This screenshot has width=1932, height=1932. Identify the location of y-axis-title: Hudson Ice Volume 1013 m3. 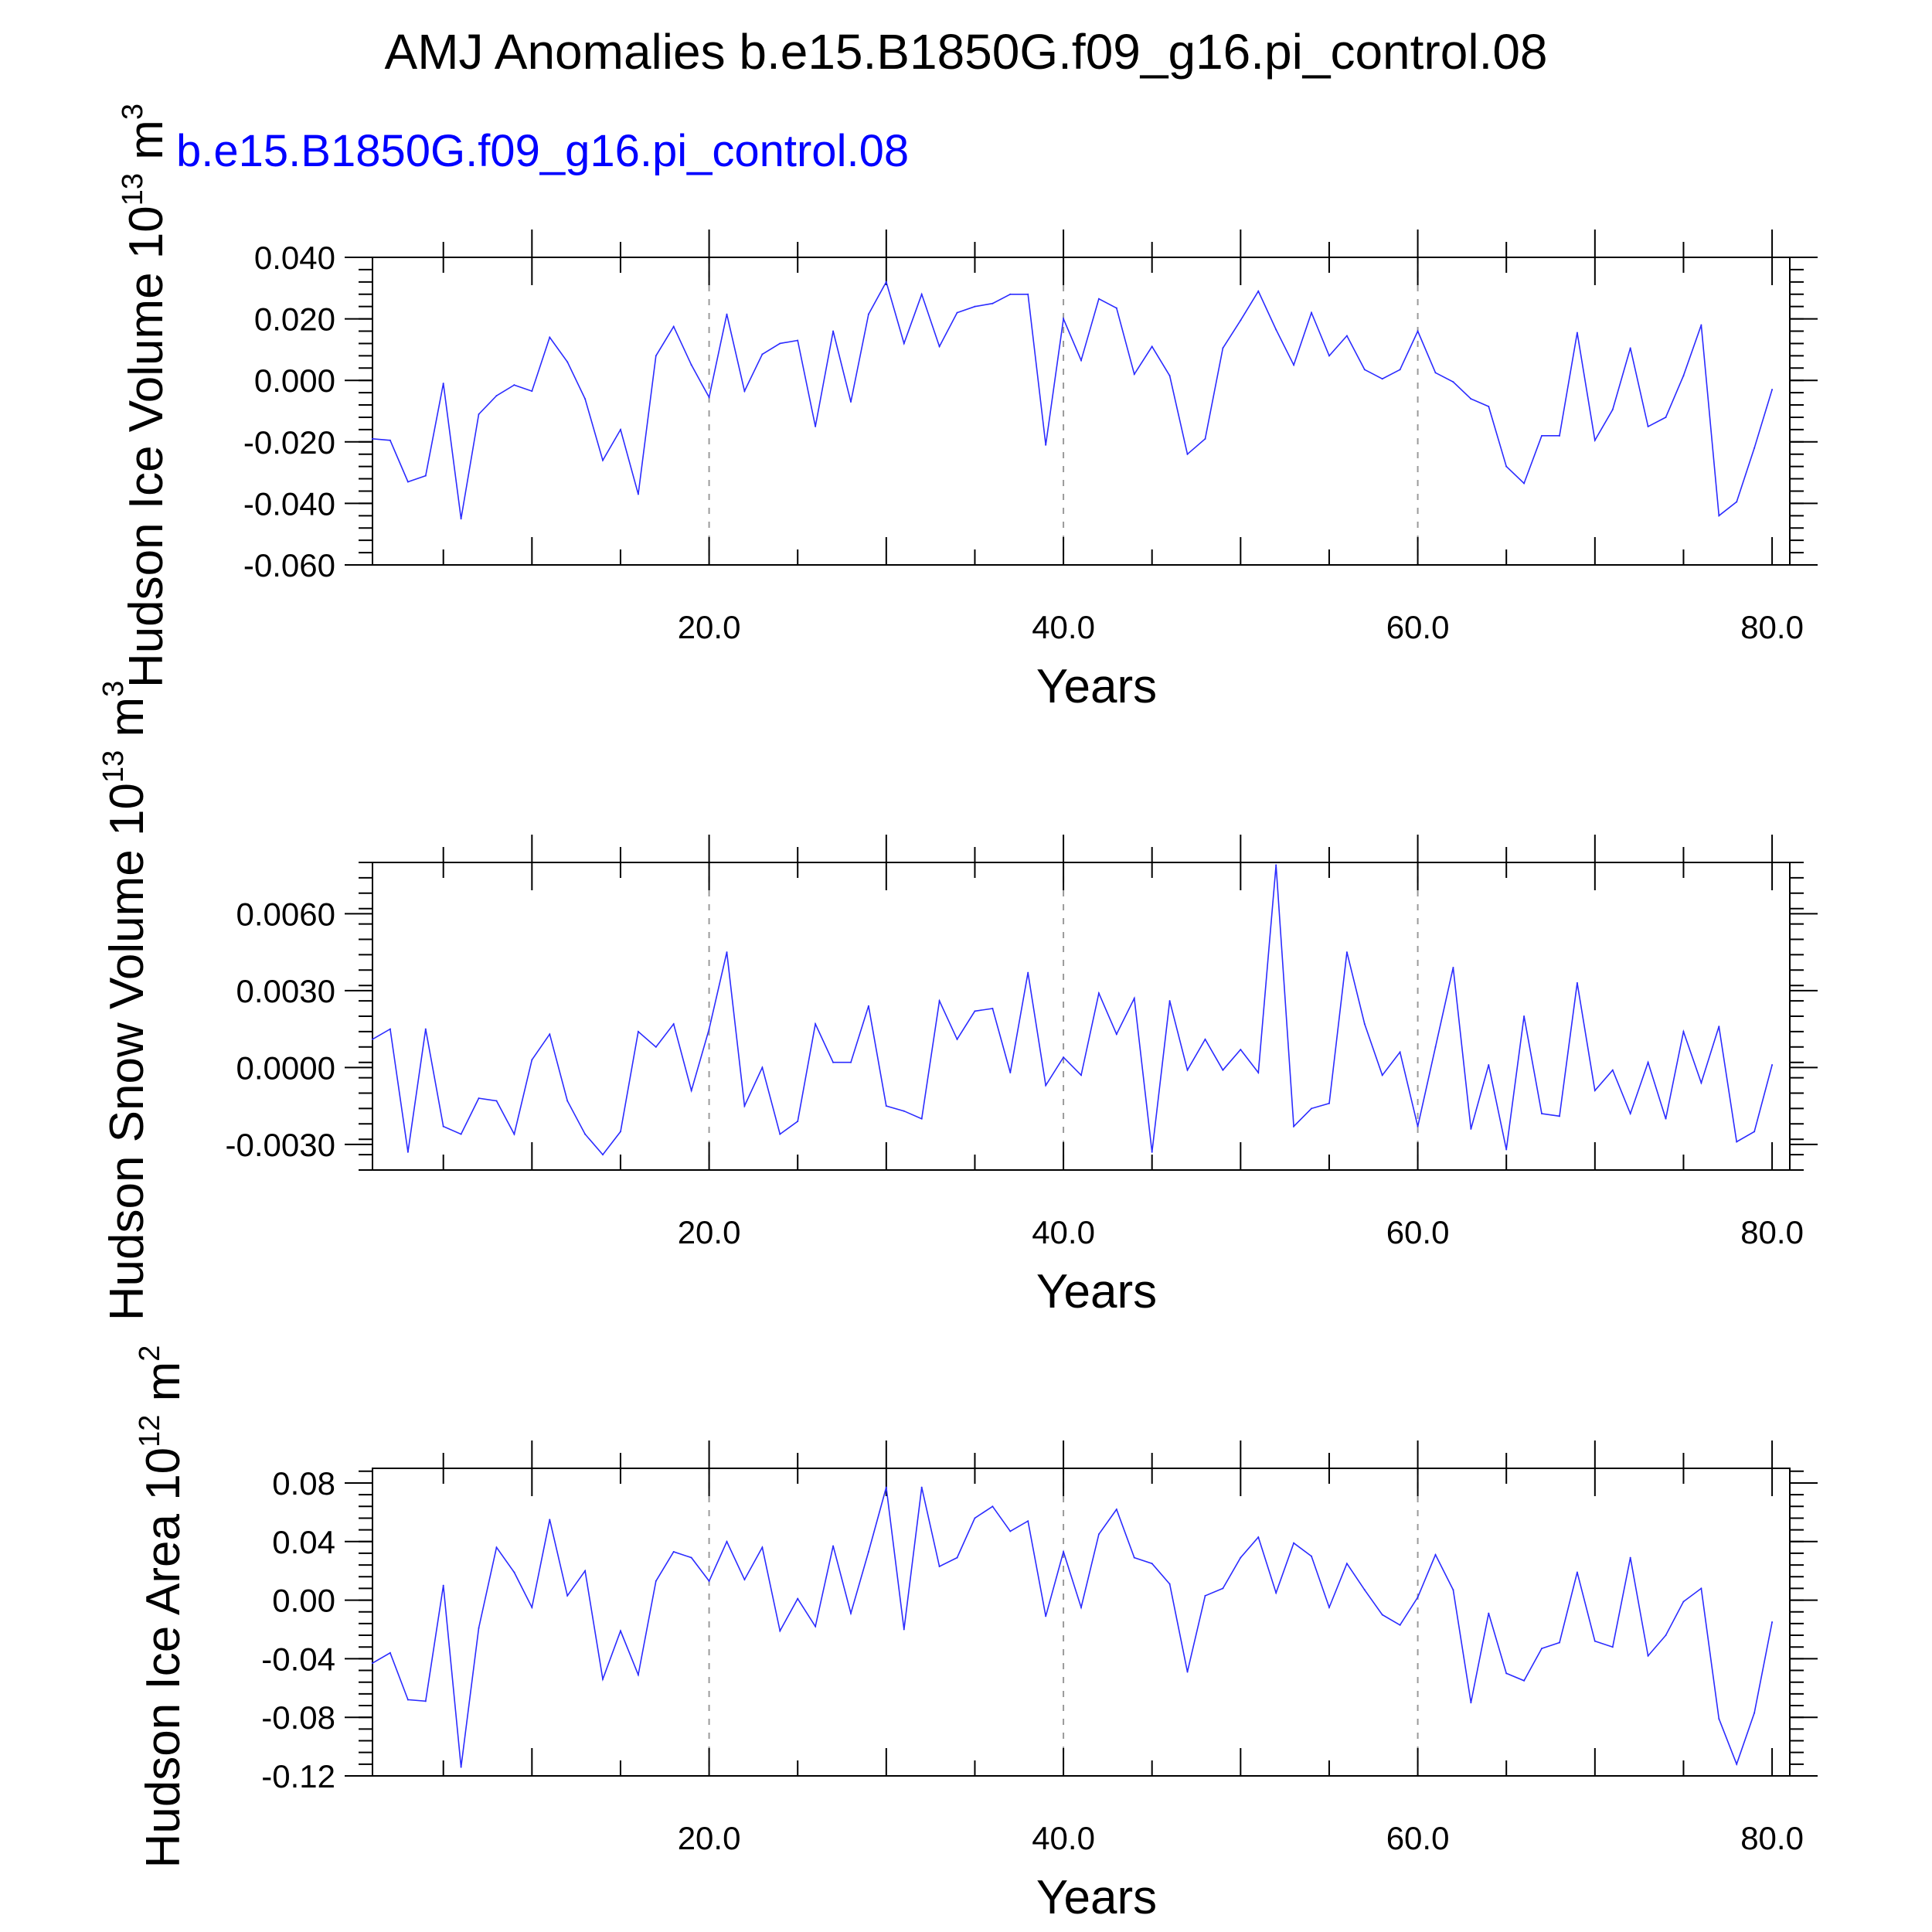
(145, 396).